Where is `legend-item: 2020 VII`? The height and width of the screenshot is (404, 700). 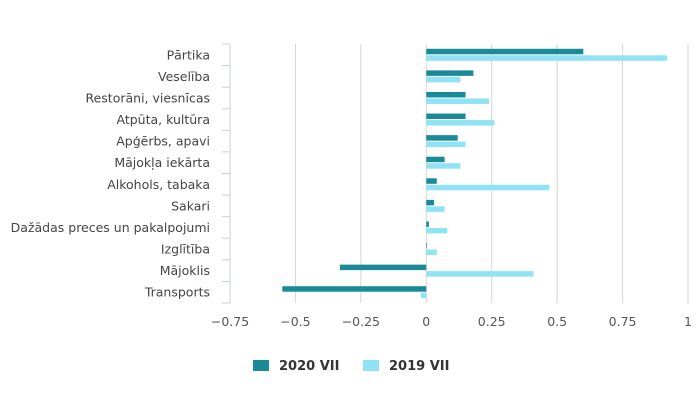 legend-item: 2020 VII is located at coordinates (296, 366).